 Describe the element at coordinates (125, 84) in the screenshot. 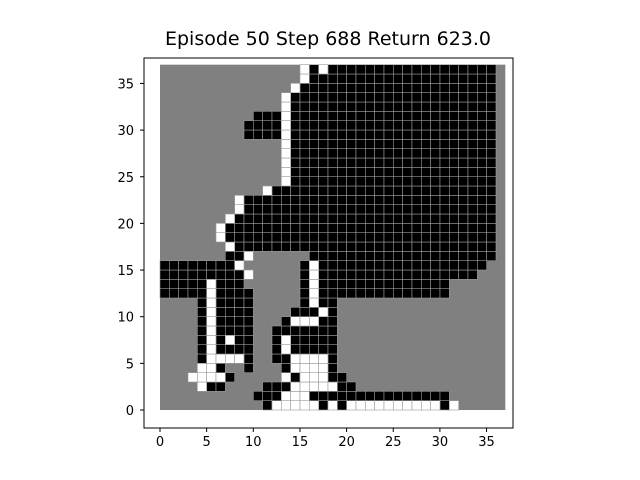

I see `y-tick-label: 35` at that location.